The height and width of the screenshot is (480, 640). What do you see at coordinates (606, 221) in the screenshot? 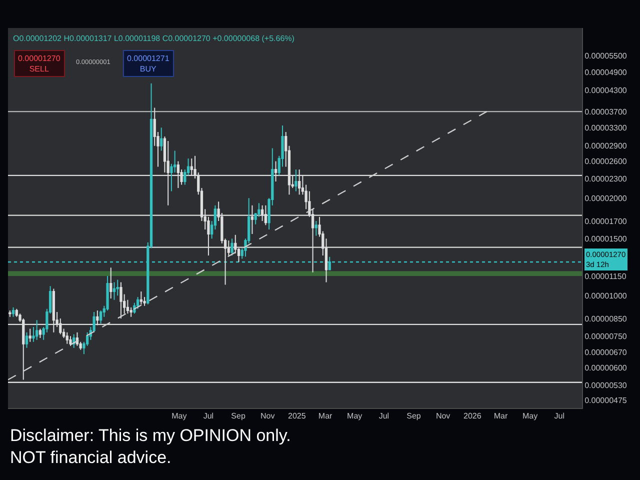
I see `y-tick-label: 0.00001700` at bounding box center [606, 221].